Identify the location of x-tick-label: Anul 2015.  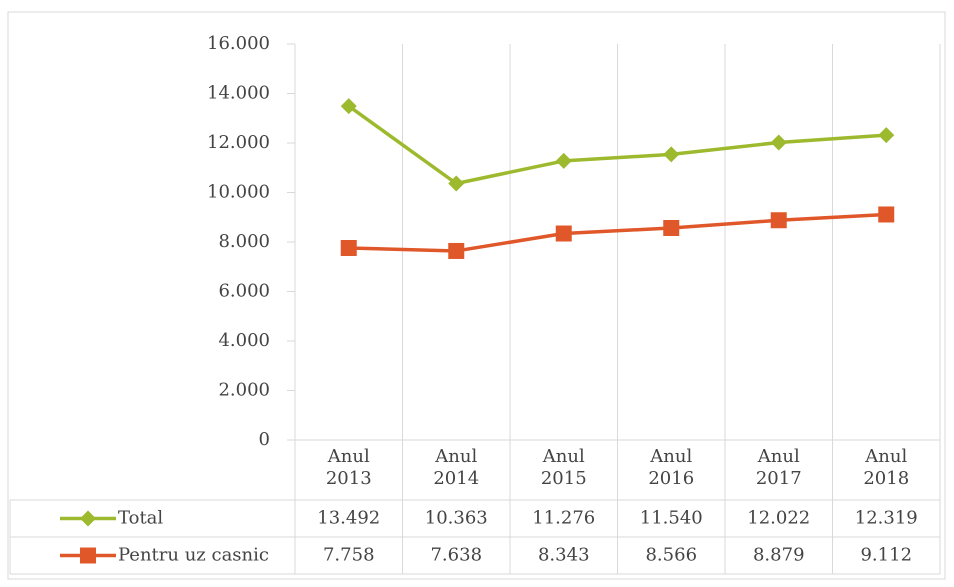
(563, 467).